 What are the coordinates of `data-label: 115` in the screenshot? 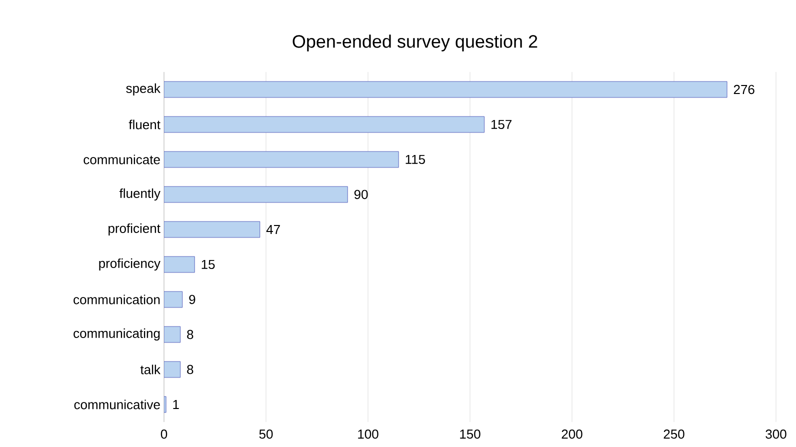 It's located at (415, 159).